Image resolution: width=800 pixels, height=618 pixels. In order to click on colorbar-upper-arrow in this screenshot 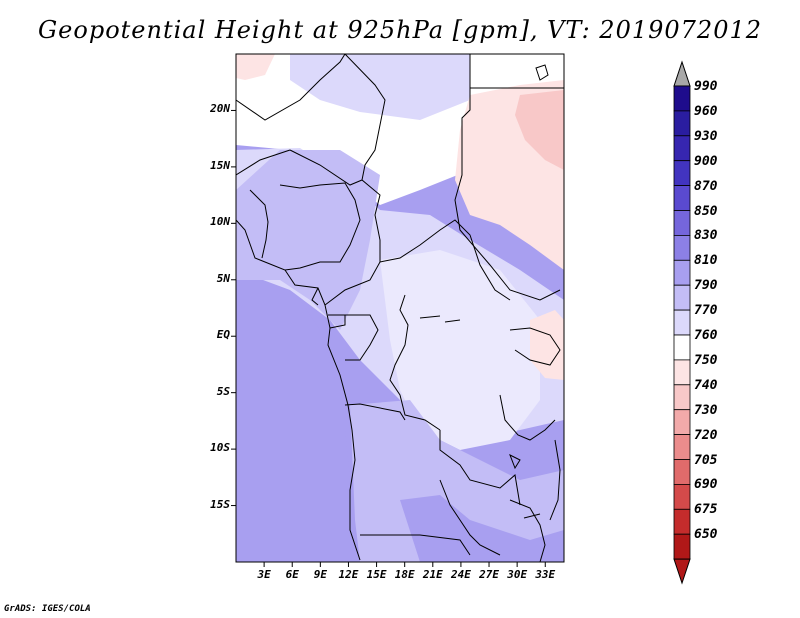, I will do `click(682, 73)`.